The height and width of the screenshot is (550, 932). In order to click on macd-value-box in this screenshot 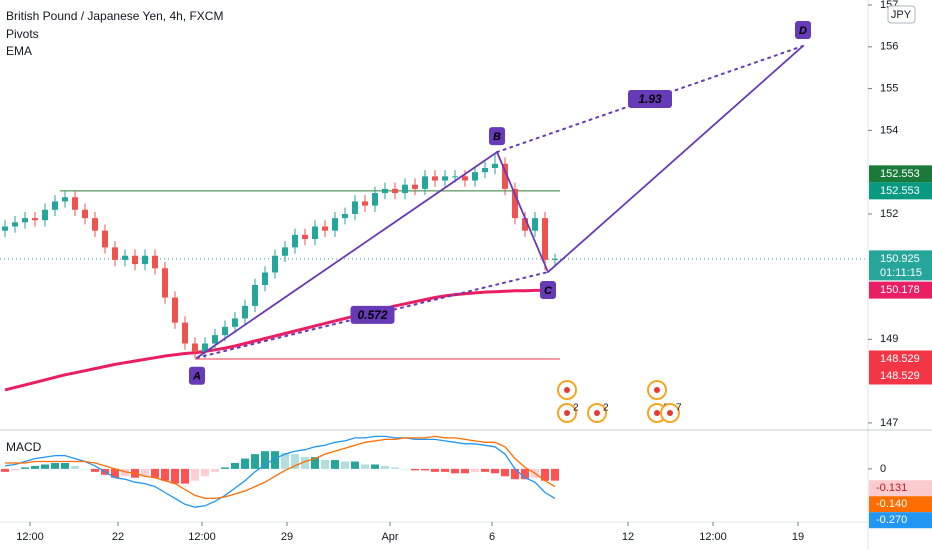, I will do `click(900, 504)`.